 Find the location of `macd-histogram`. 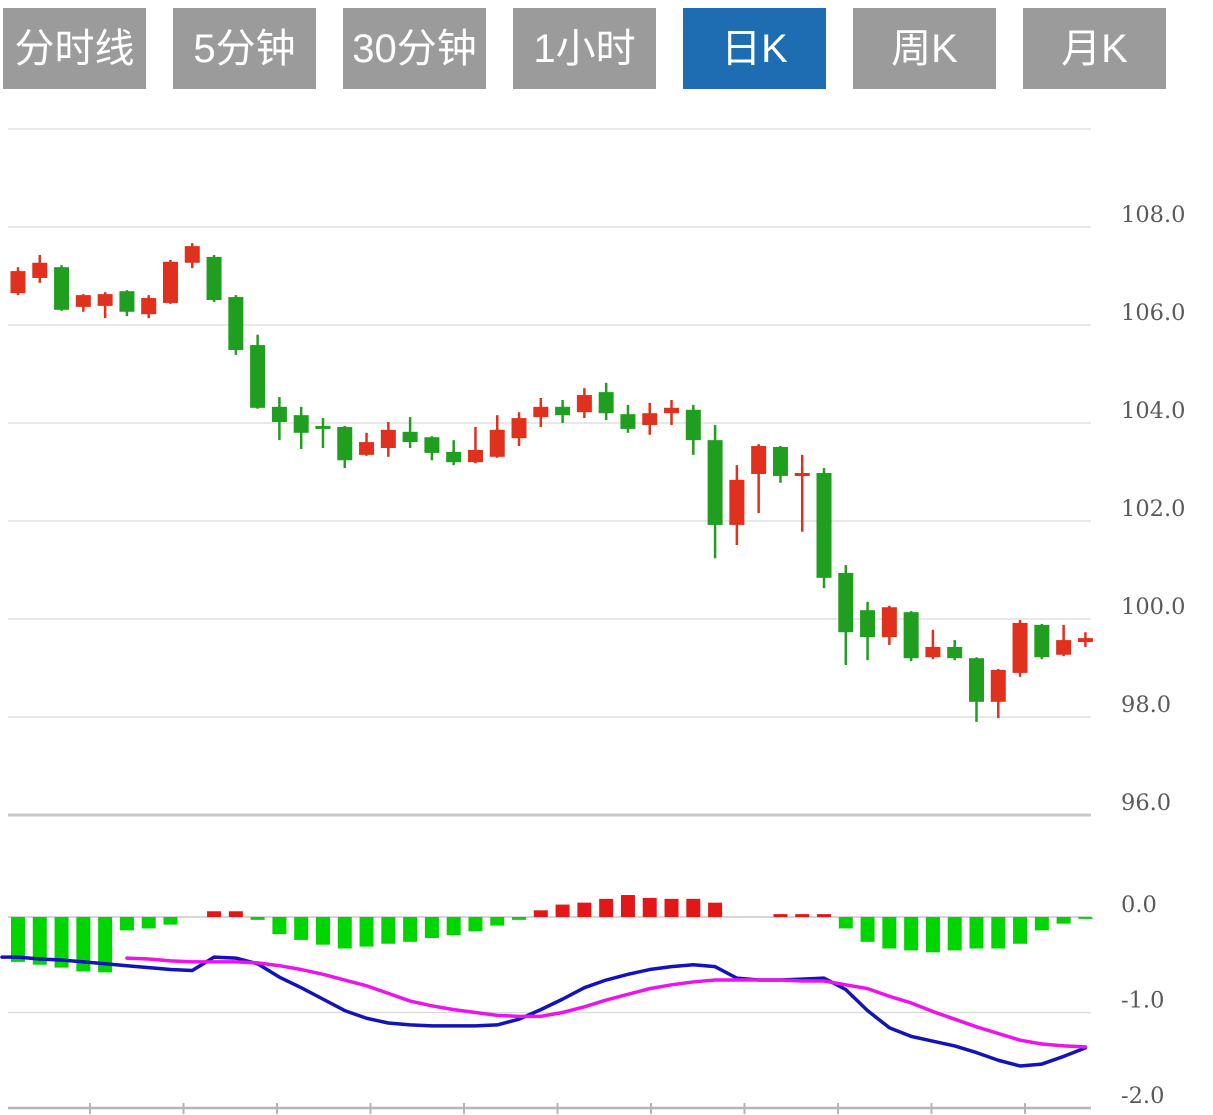

macd-histogram is located at coordinates (552, 934).